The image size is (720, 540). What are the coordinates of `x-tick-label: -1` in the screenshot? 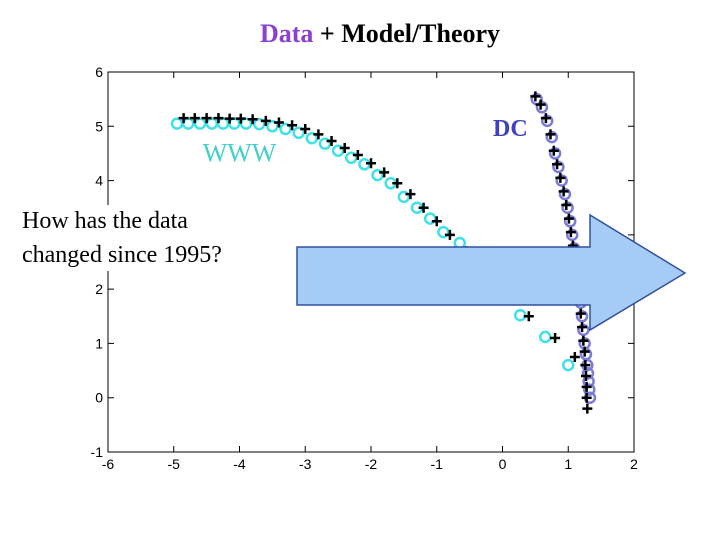 It's located at (437, 464).